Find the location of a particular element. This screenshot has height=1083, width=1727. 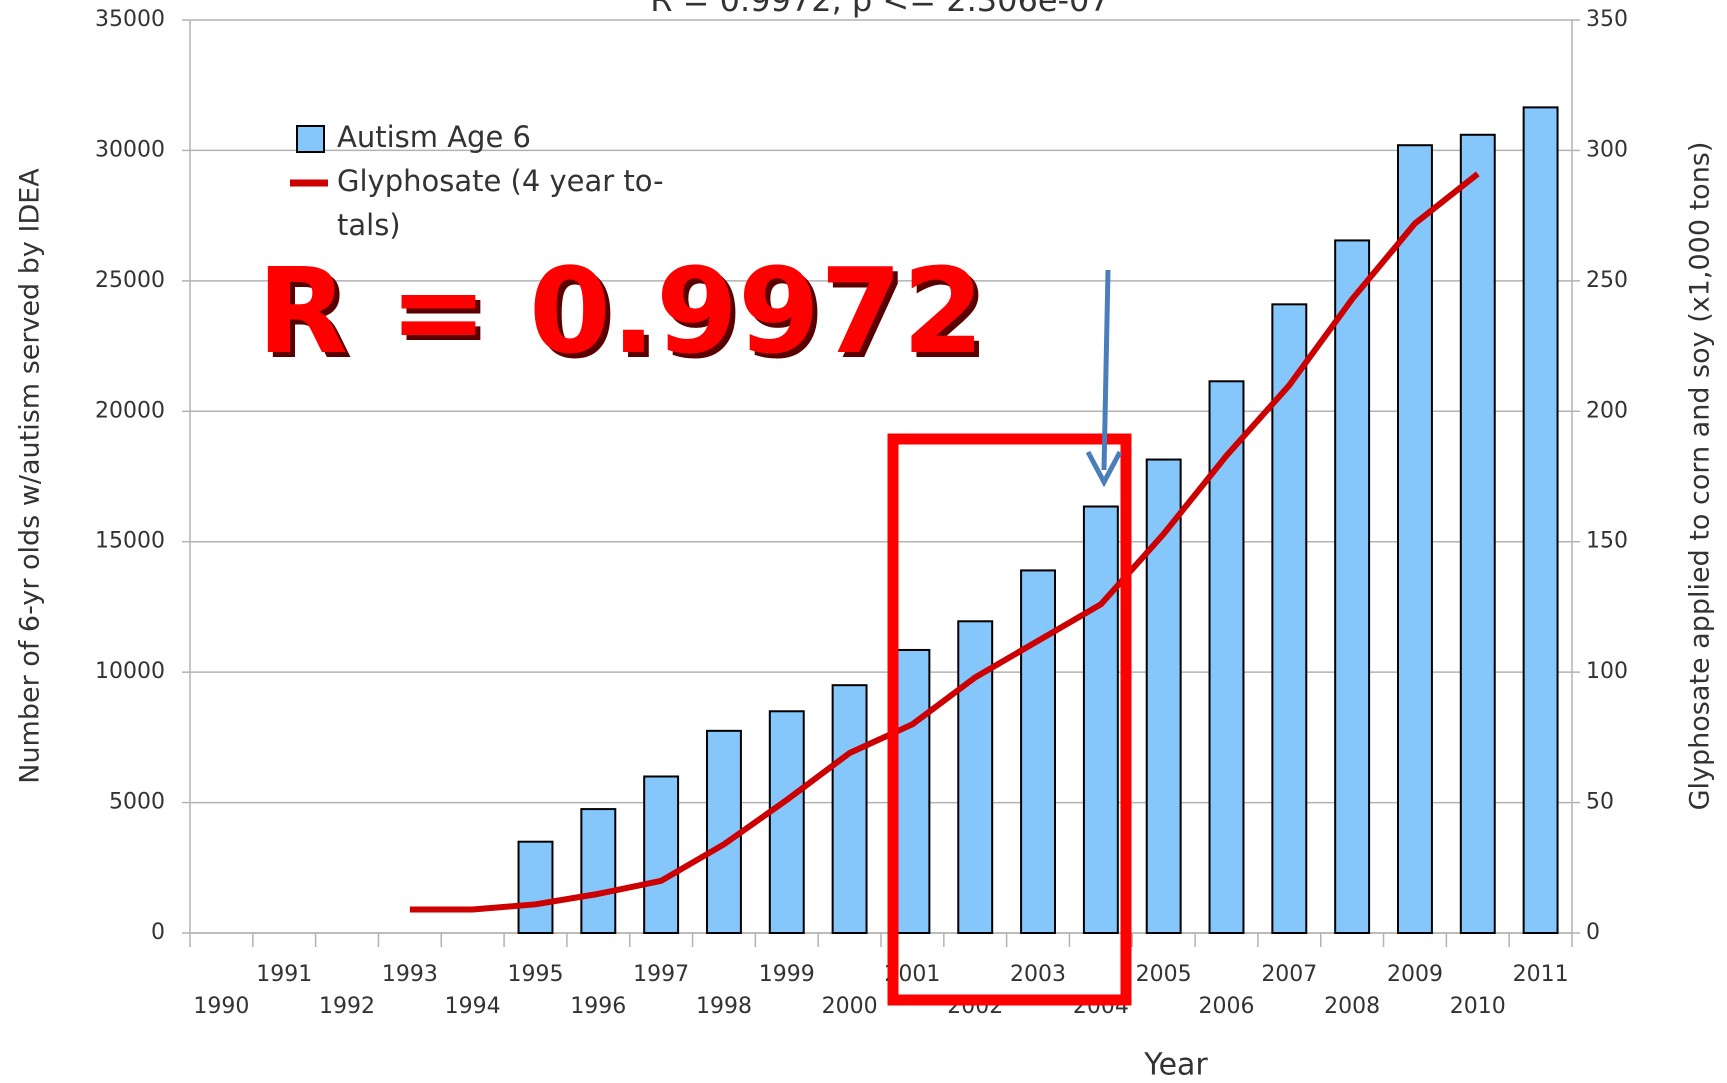

x-tick-label: 2006 is located at coordinates (1227, 1006).